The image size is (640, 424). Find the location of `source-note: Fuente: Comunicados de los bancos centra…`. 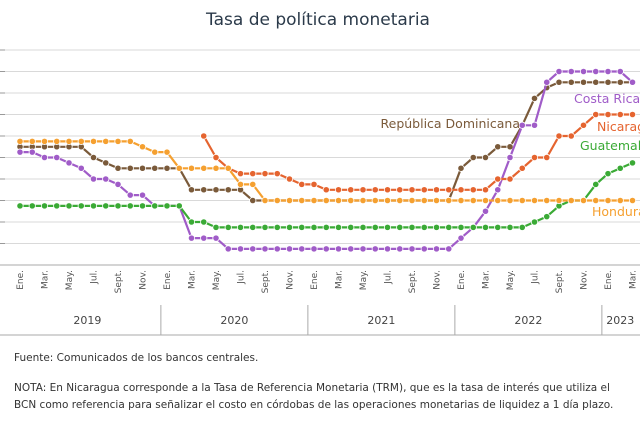

source-note: Fuente: Comunicados de los bancos centra… is located at coordinates (136, 358).